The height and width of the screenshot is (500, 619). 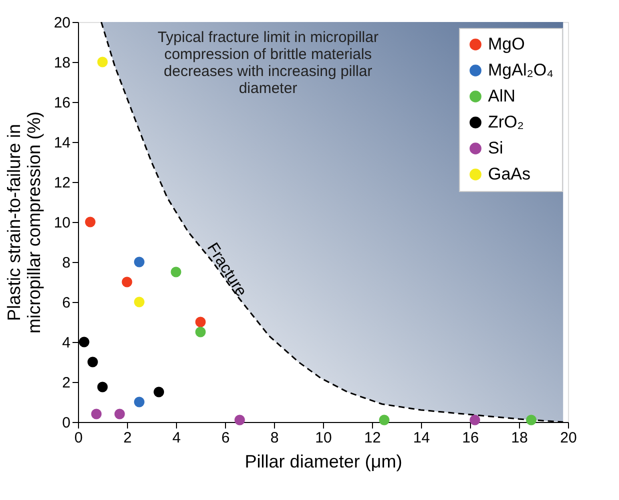 What do you see at coordinates (127, 438) in the screenshot?
I see `x-tick-label: 2` at bounding box center [127, 438].